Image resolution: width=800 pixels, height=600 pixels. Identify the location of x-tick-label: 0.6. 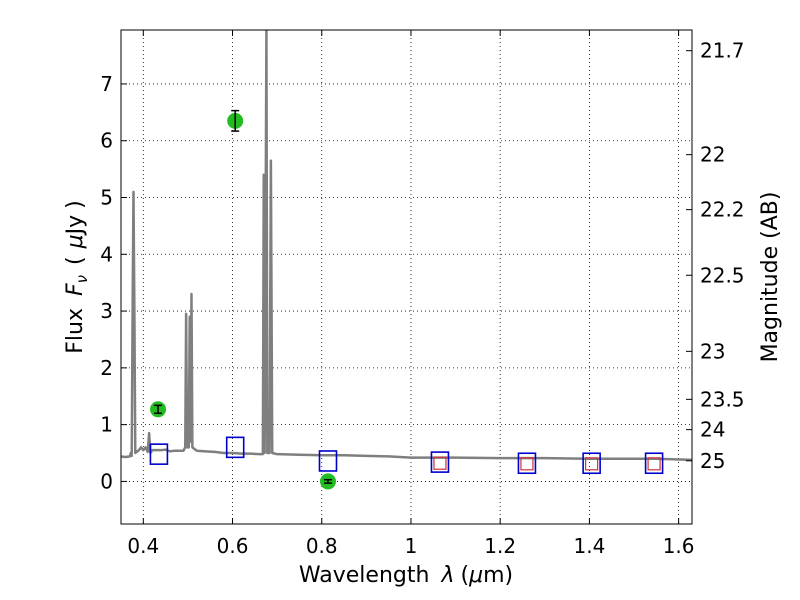
(233, 546).